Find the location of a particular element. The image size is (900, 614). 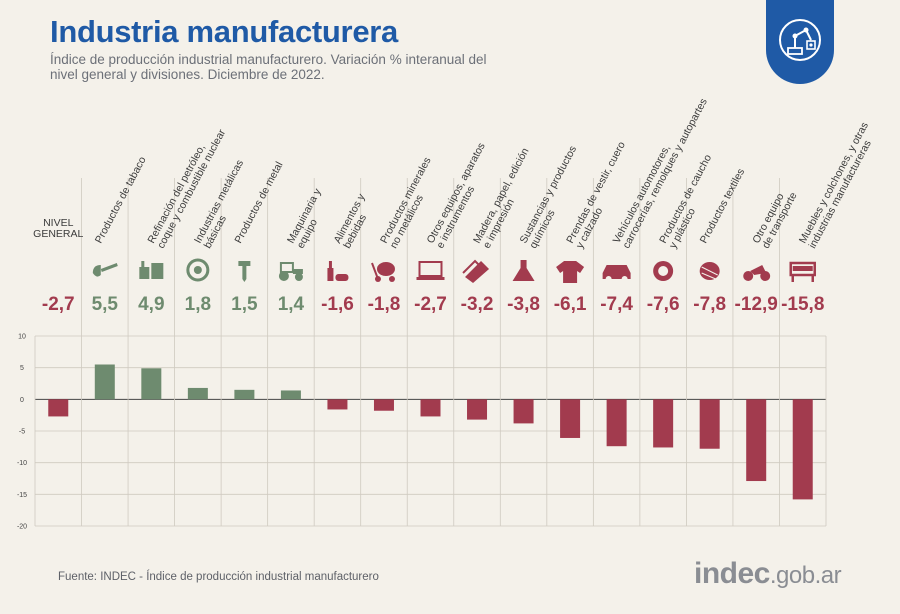

y-tick-label: 10 is located at coordinates (22, 337).